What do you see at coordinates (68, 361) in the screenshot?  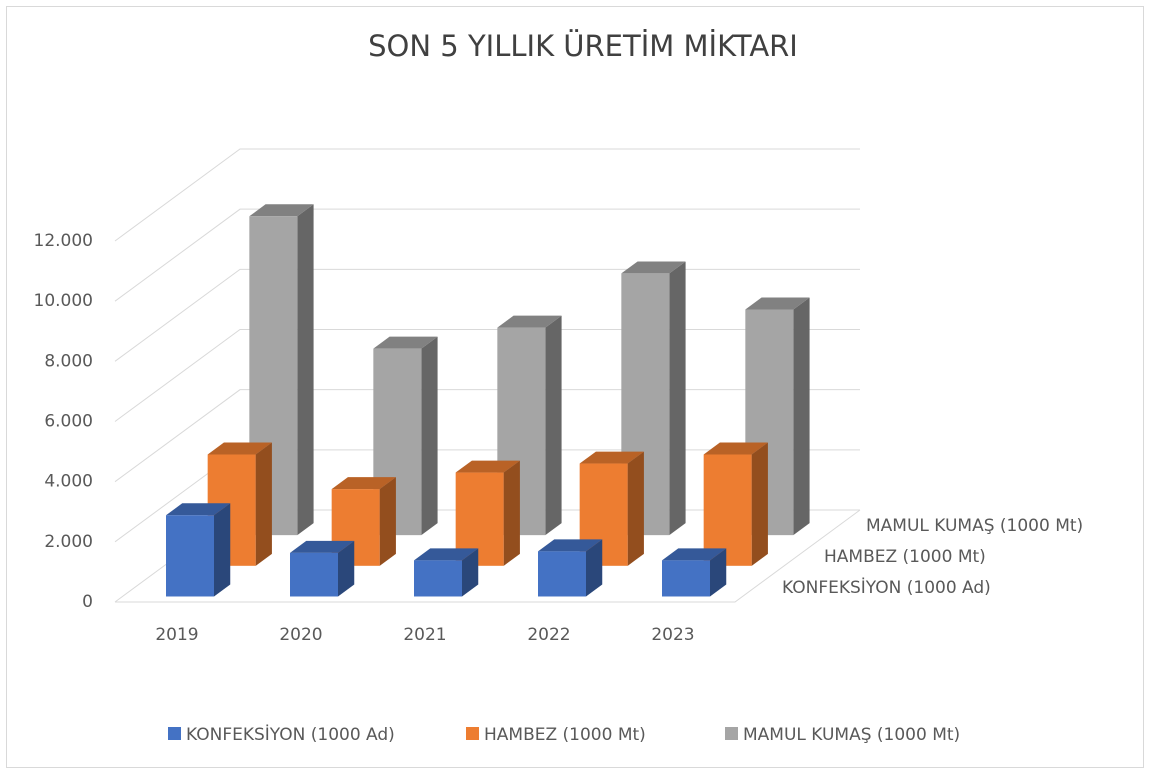 I see `y-tick-label: 8.000` at bounding box center [68, 361].